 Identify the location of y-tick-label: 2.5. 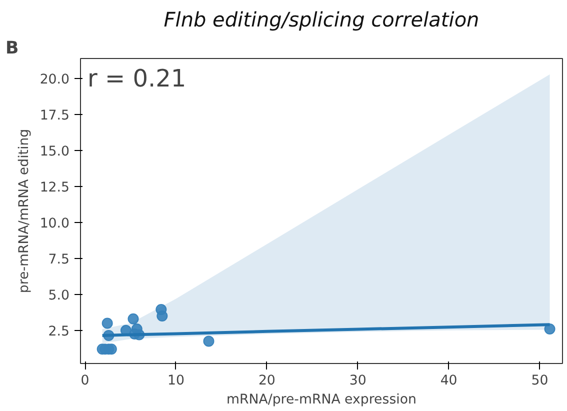
(59, 332).